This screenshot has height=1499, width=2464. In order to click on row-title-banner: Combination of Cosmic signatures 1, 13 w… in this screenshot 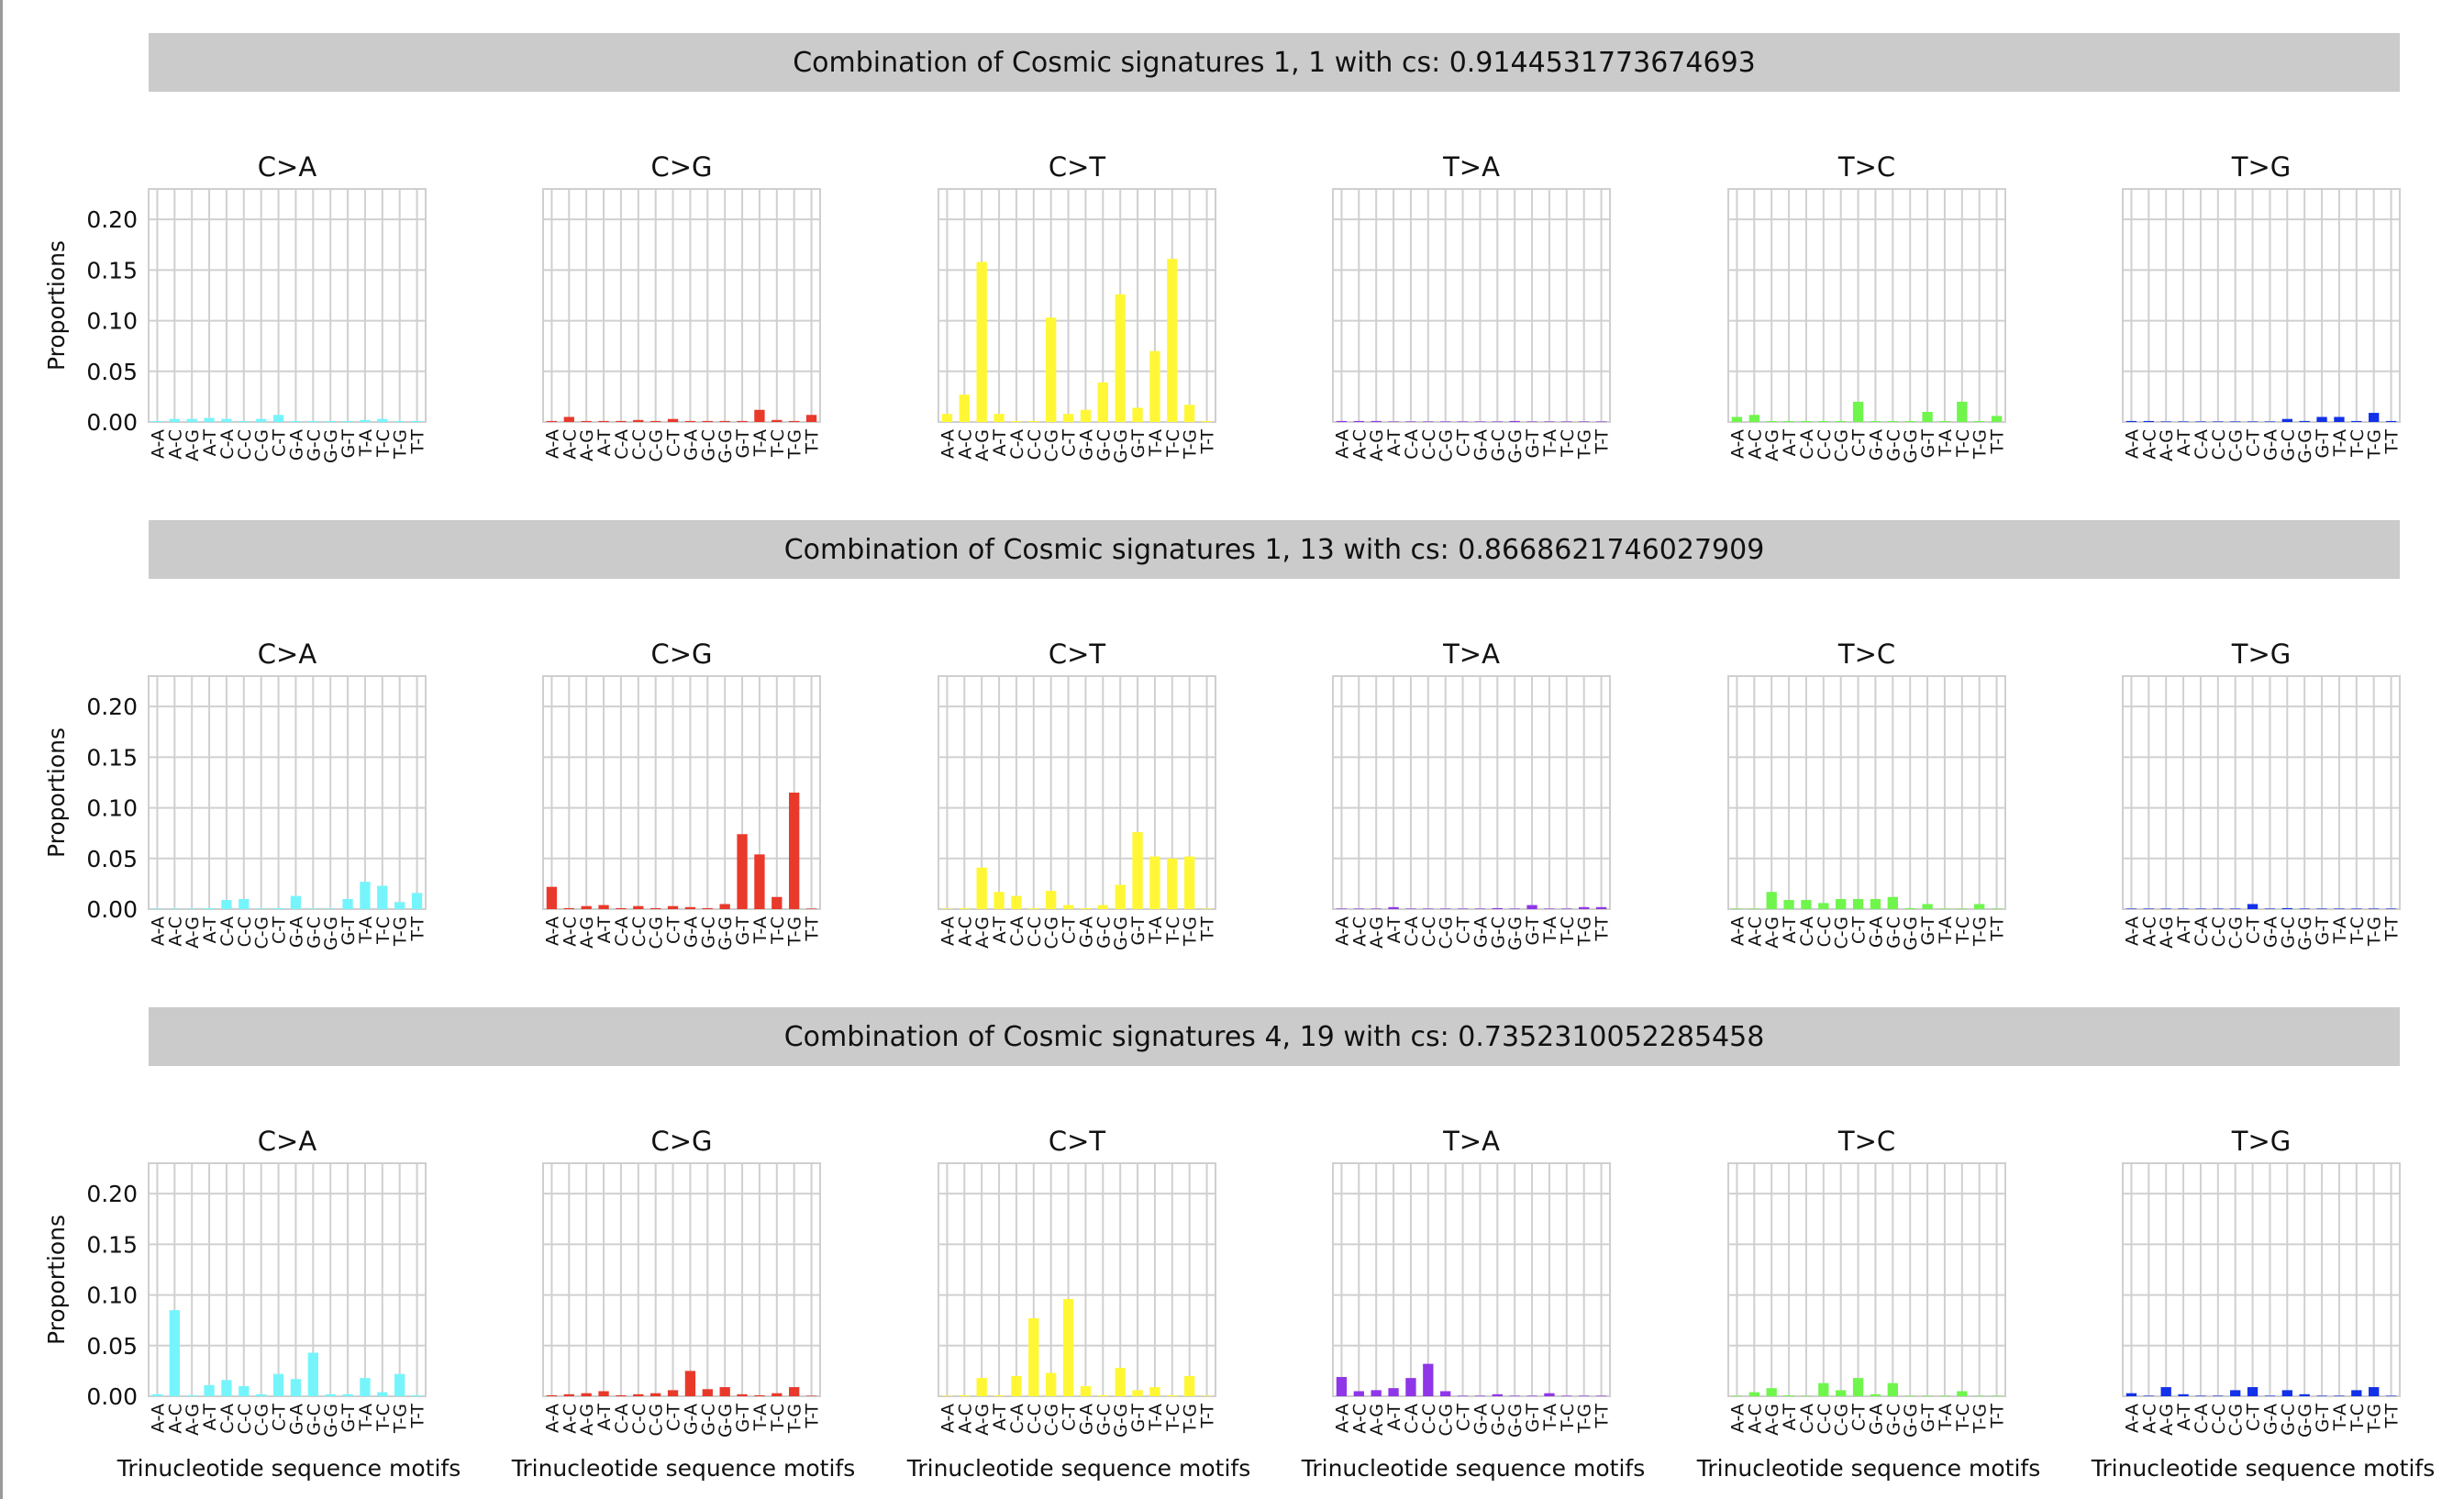, I will do `click(1274, 549)`.